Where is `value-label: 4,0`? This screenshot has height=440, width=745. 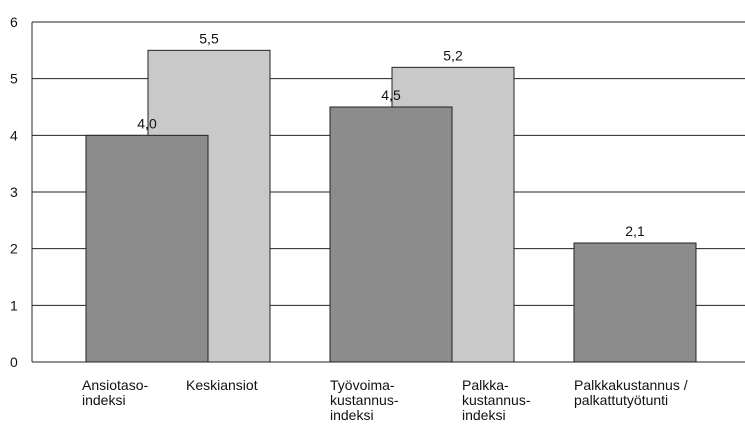
value-label: 4,0 is located at coordinates (147, 123).